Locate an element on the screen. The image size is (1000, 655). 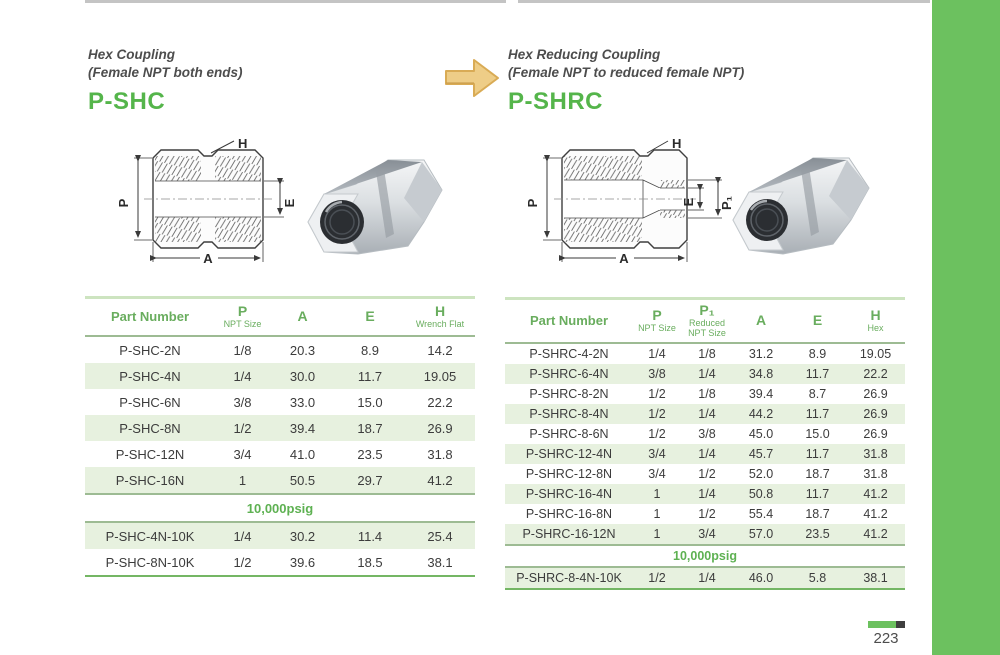
spec-value-cell: 45.0 is located at coordinates (761, 434).